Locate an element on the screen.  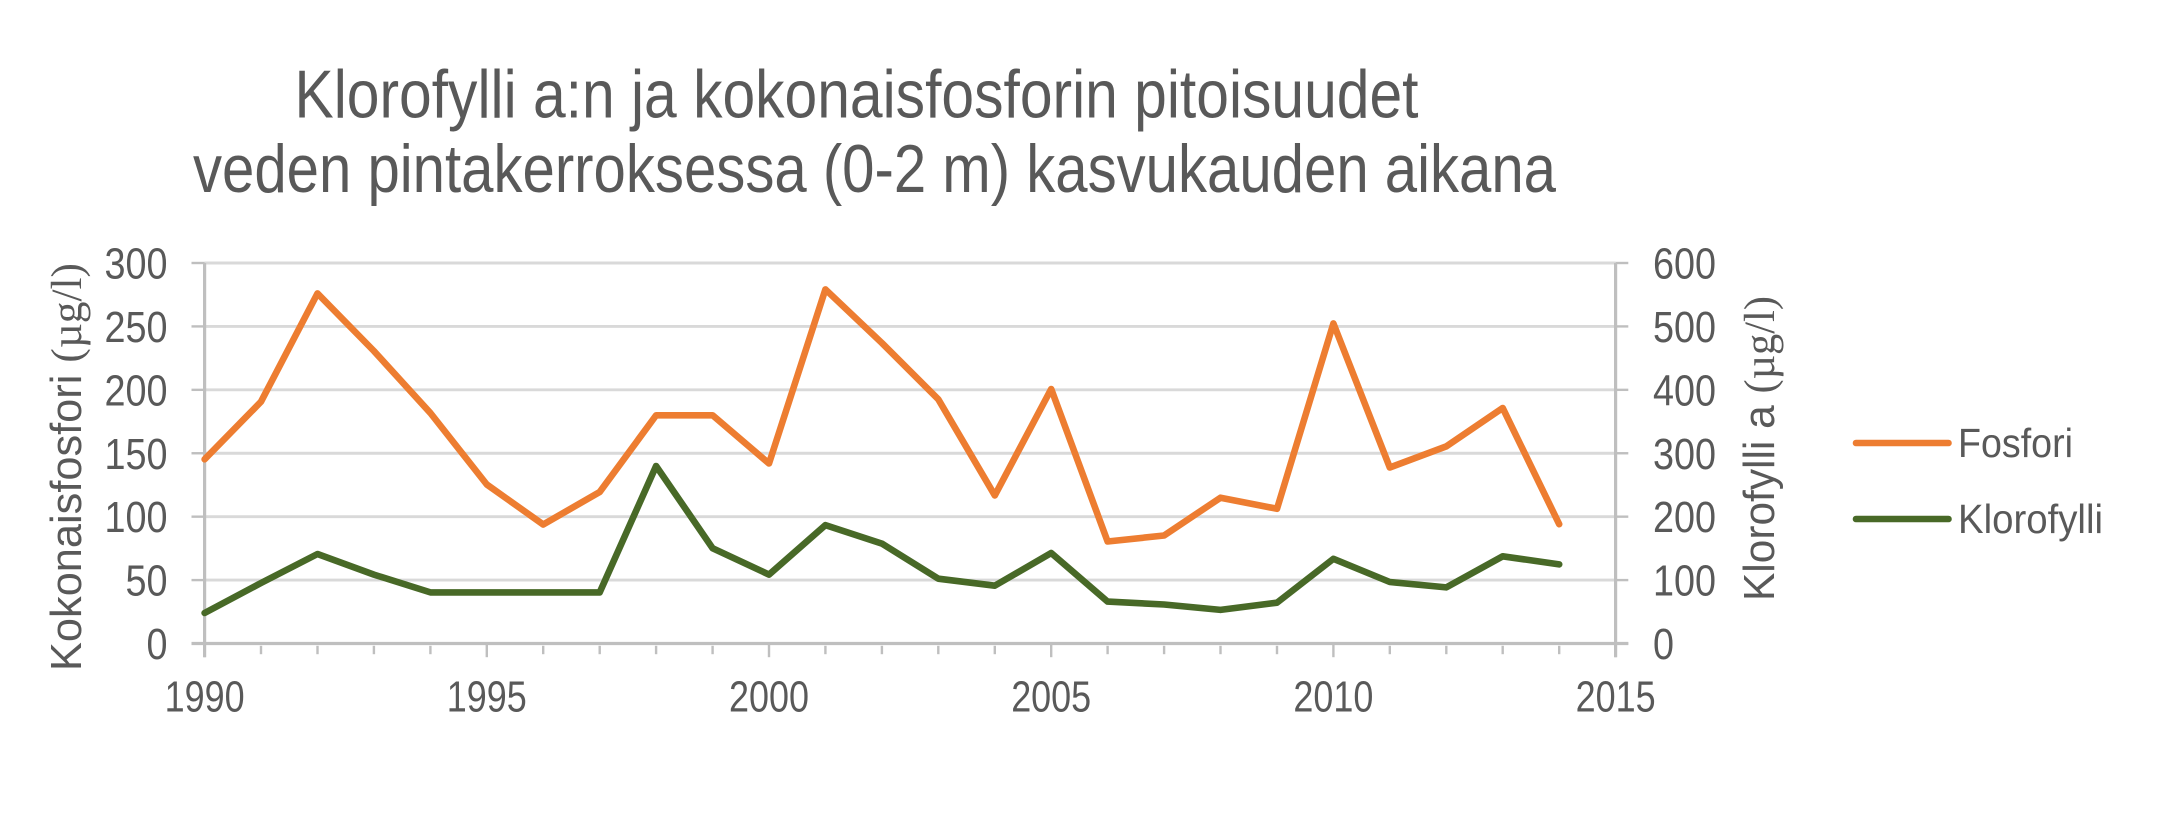
svg-text: 500 is located at coordinates (1684, 328).